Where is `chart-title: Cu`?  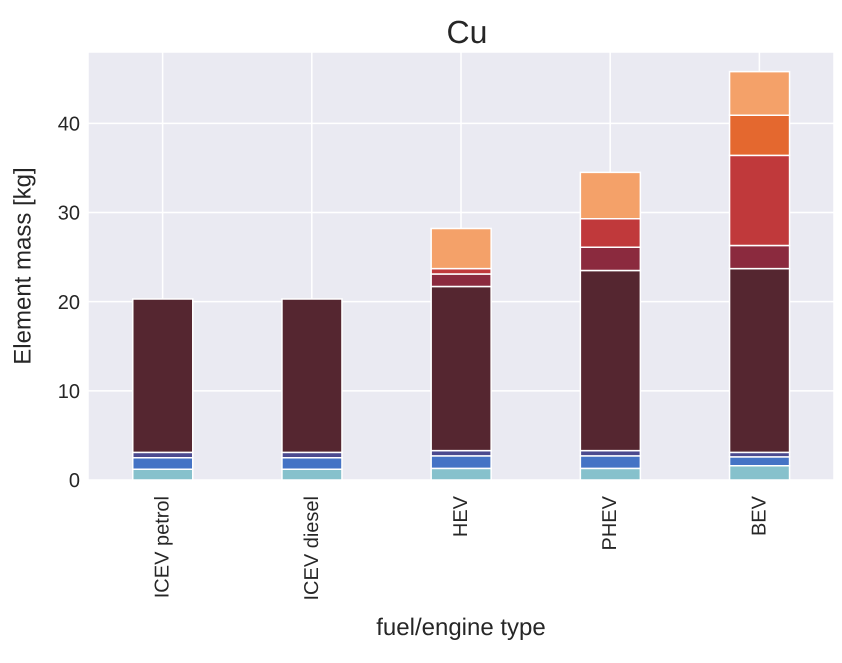
chart-title: Cu is located at coordinates (467, 32).